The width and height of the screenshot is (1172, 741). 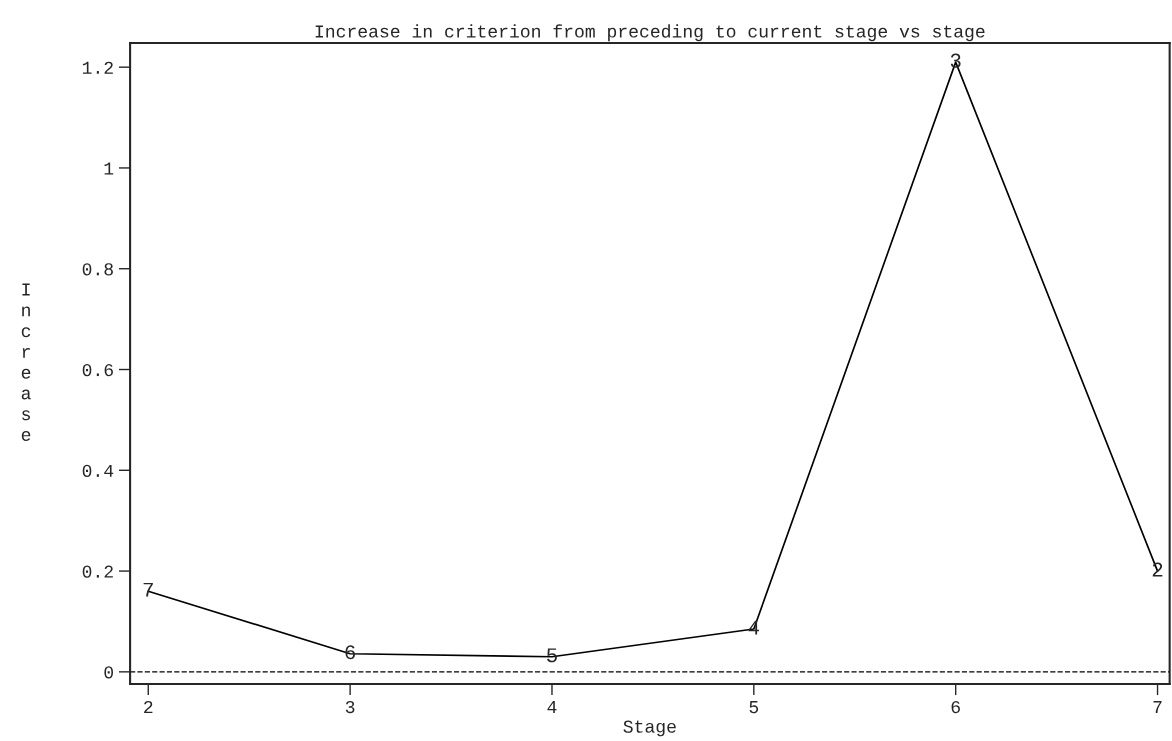 I want to click on y-axis-title: Increase, so click(x=26, y=362).